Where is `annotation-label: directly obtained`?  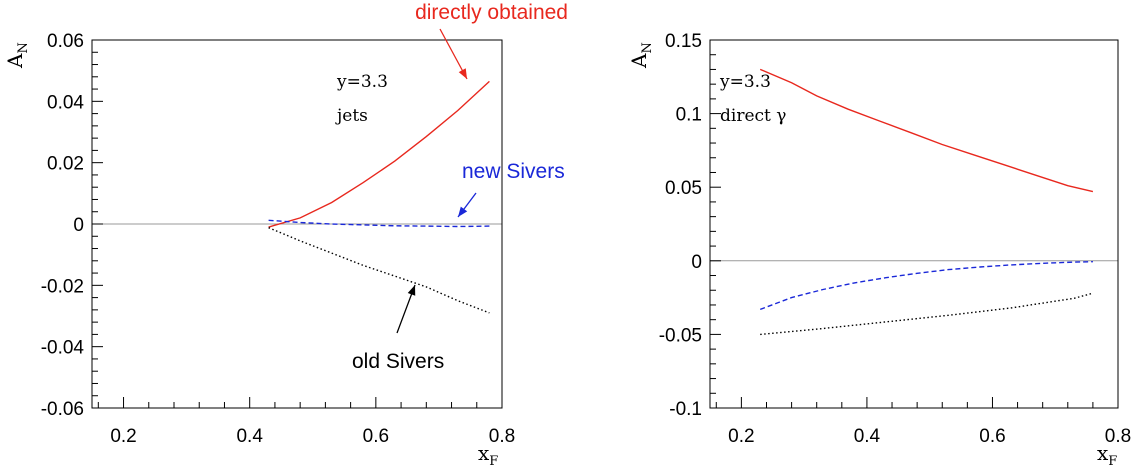
annotation-label: directly obtained is located at coordinates (491, 12).